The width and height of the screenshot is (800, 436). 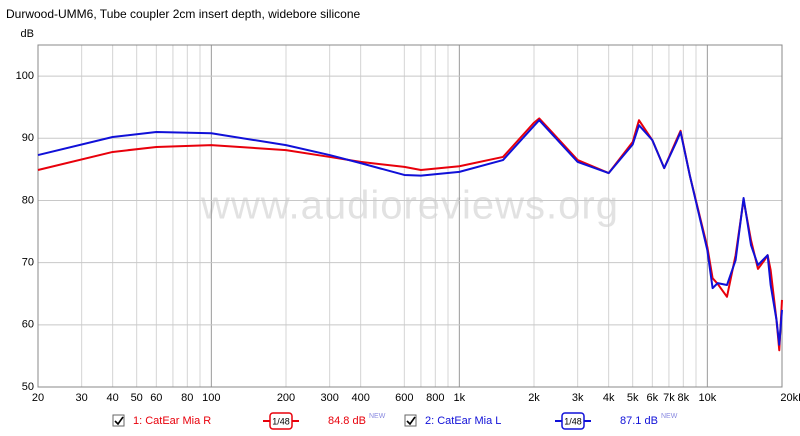 What do you see at coordinates (28, 200) in the screenshot?
I see `y-tick-label: 80` at bounding box center [28, 200].